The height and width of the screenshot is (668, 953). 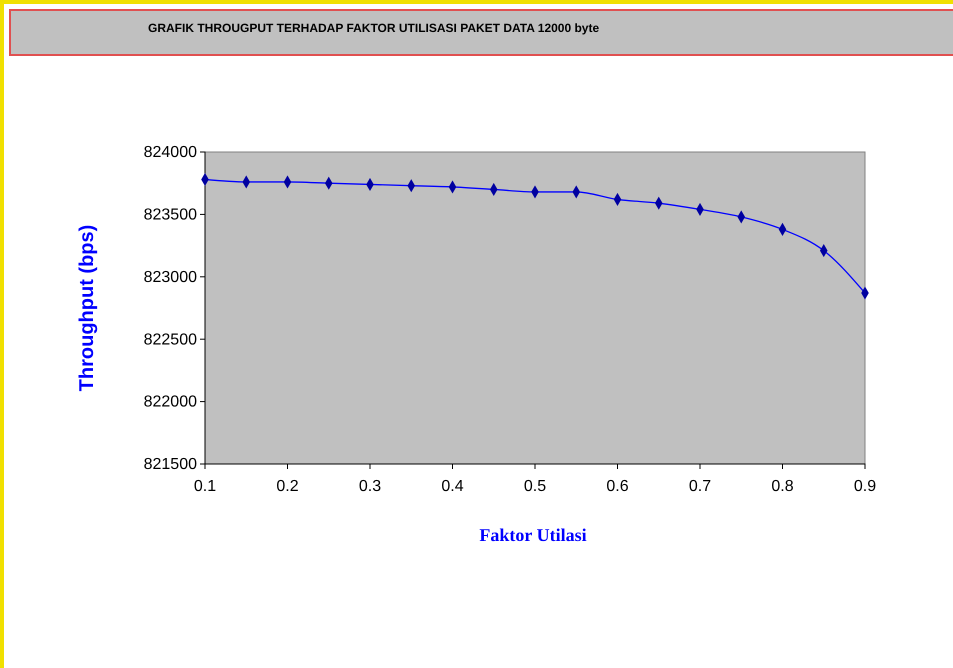 What do you see at coordinates (700, 487) in the screenshot?
I see `x-tick-label: 0.7` at bounding box center [700, 487].